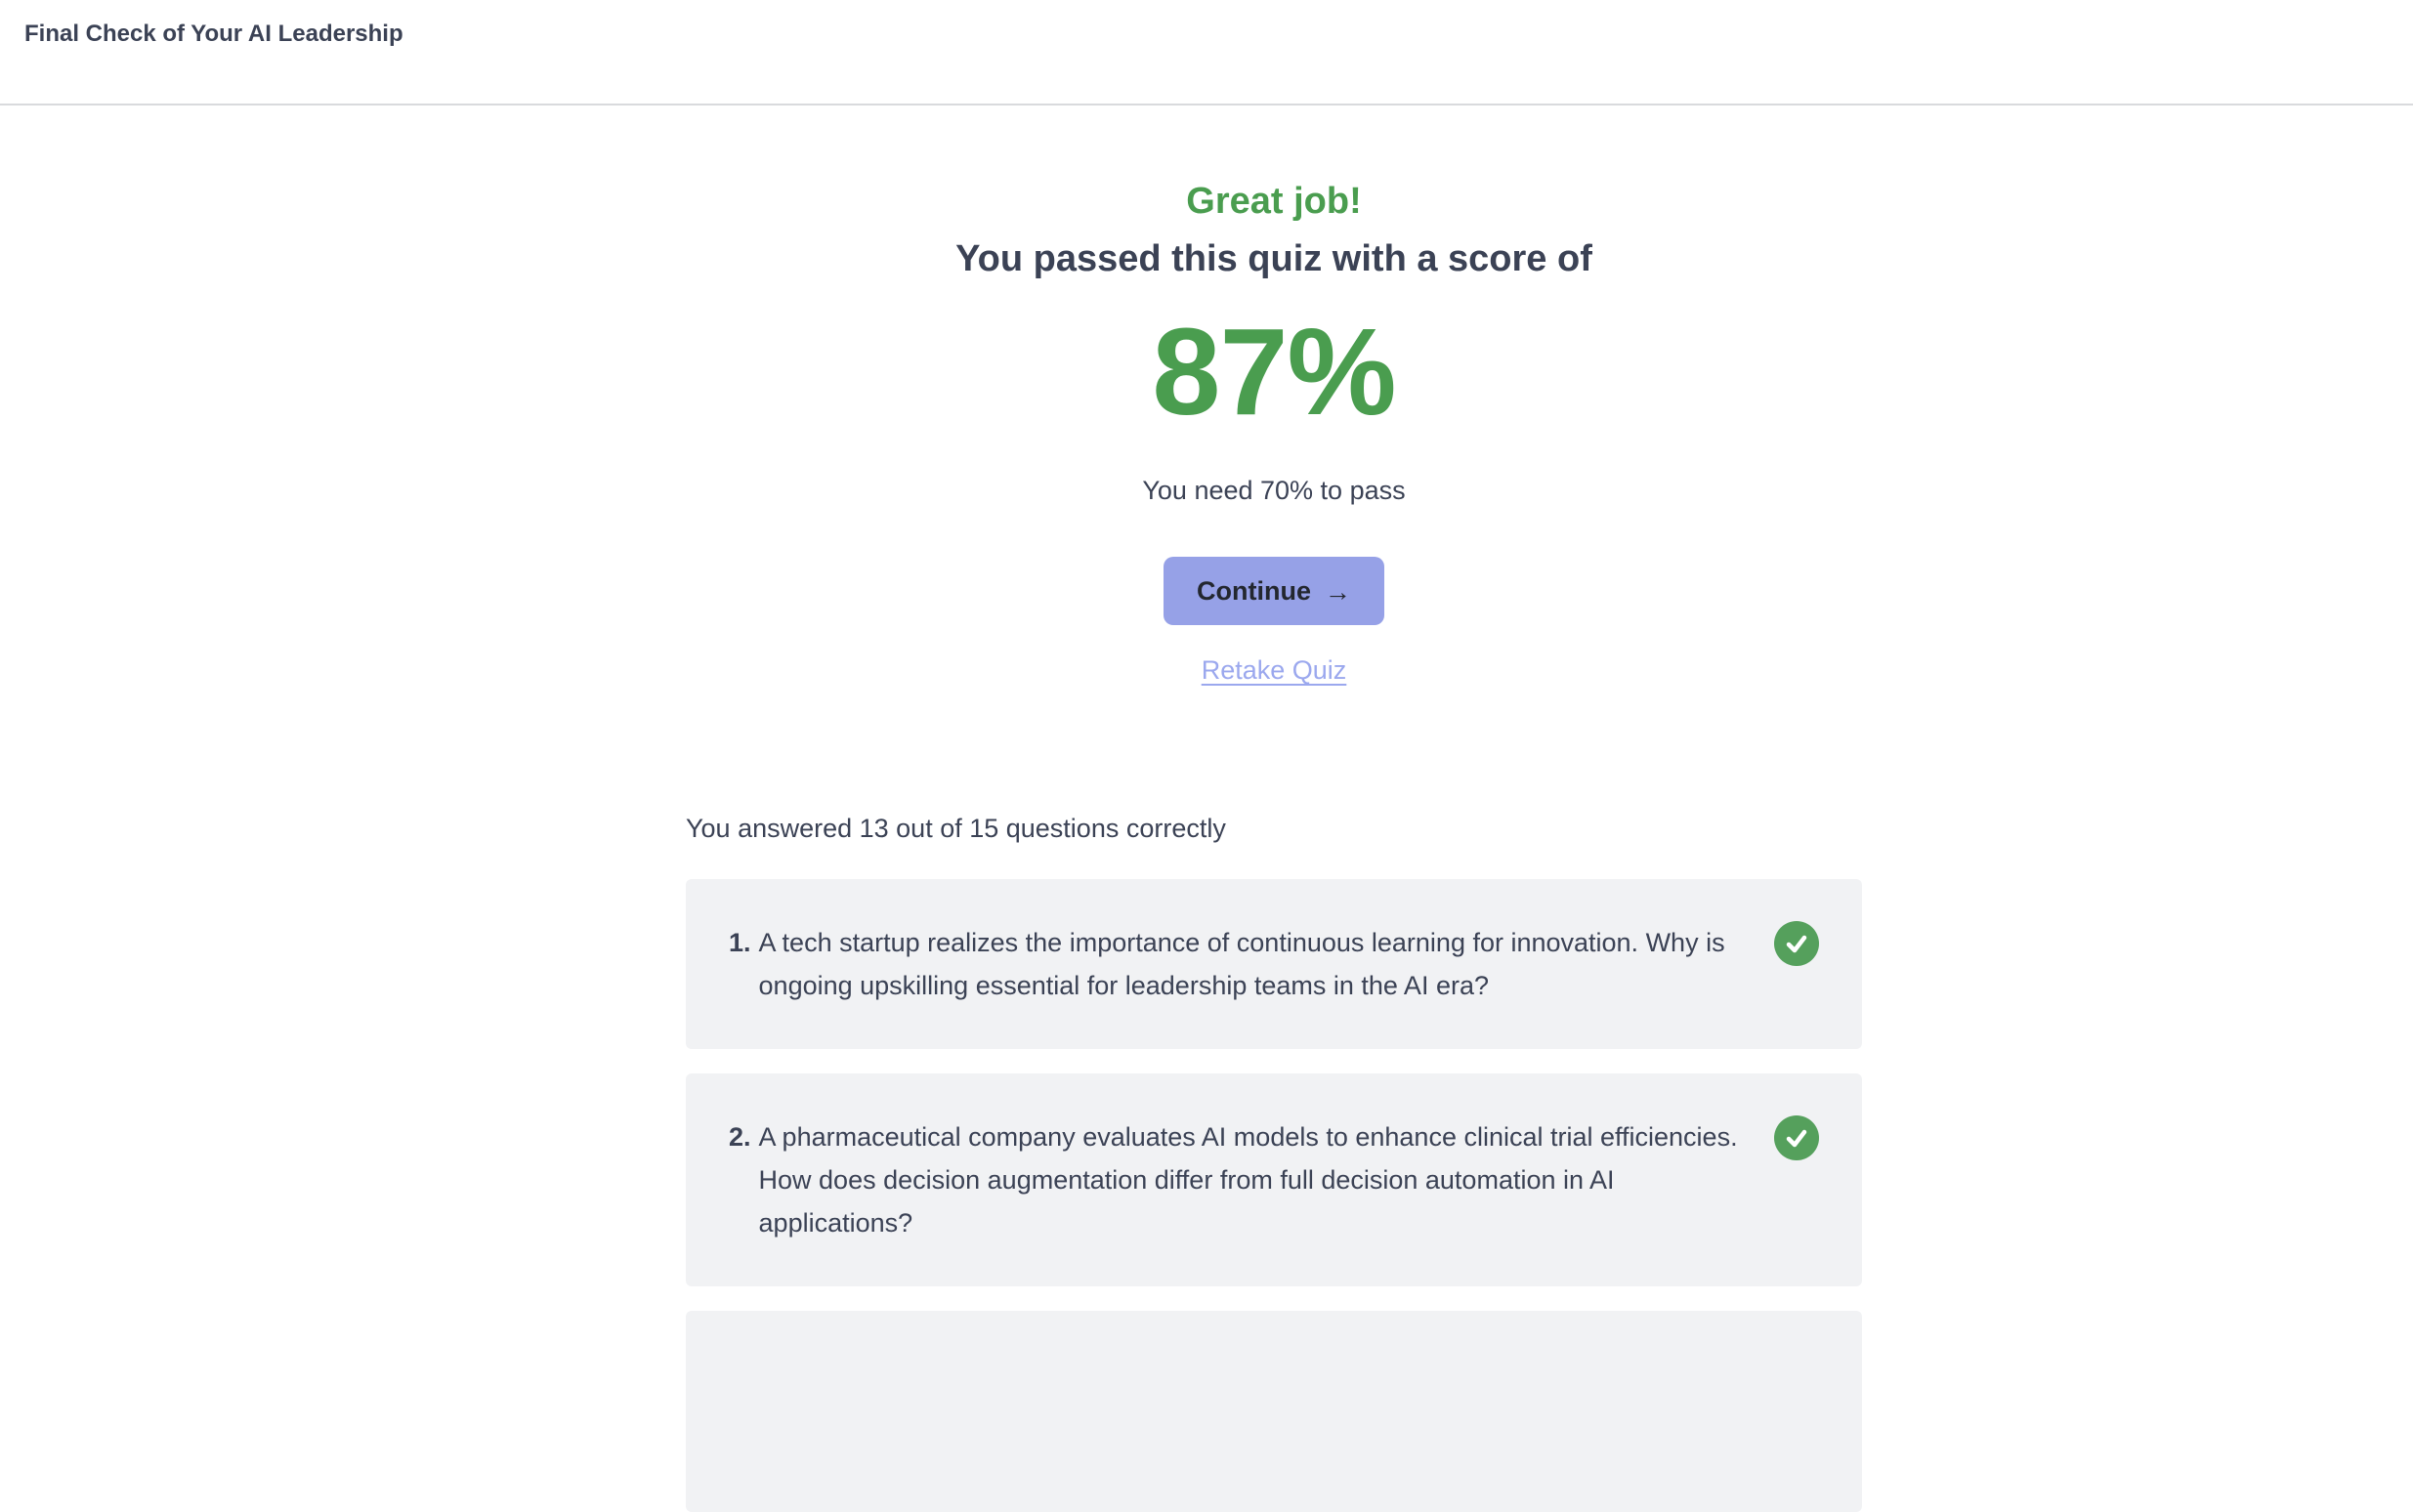  What do you see at coordinates (1254, 590) in the screenshot?
I see `continue-button-label: Continue` at bounding box center [1254, 590].